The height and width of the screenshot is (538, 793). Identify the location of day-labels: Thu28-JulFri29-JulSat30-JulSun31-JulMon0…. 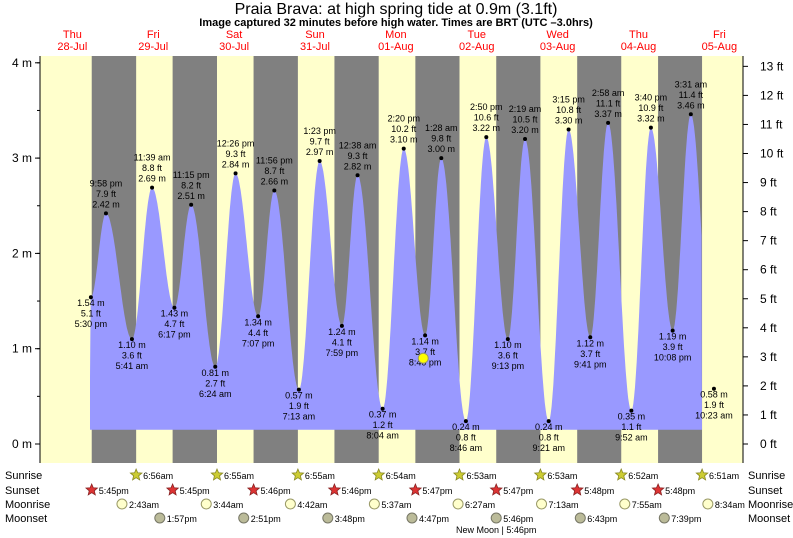
(397, 41).